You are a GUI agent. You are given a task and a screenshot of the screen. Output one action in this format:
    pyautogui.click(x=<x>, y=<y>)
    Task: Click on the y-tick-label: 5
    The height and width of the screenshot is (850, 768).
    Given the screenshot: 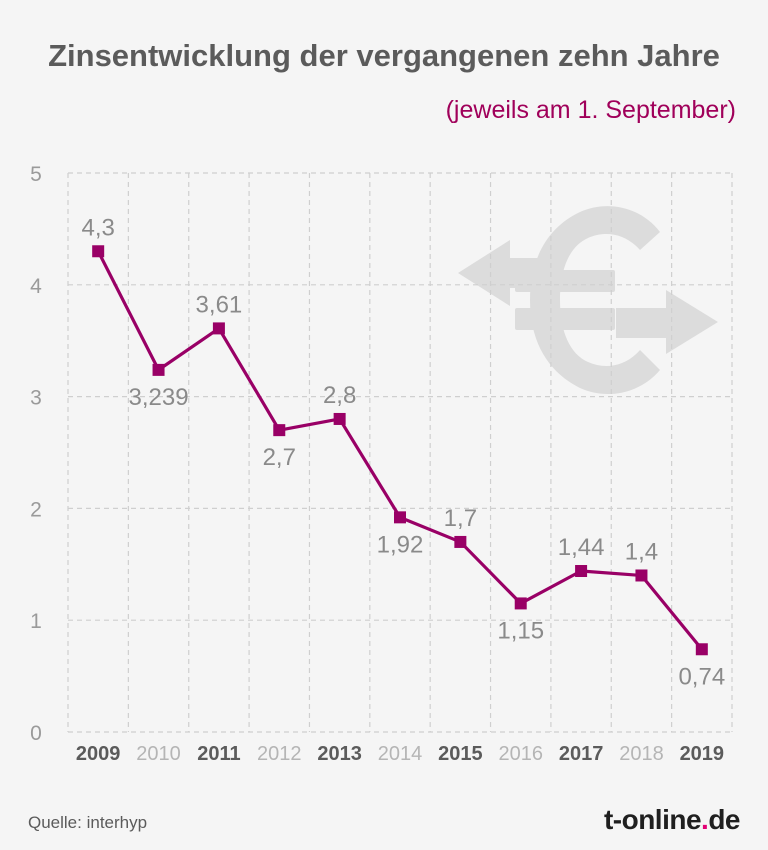 What is the action you would take?
    pyautogui.click(x=36, y=174)
    